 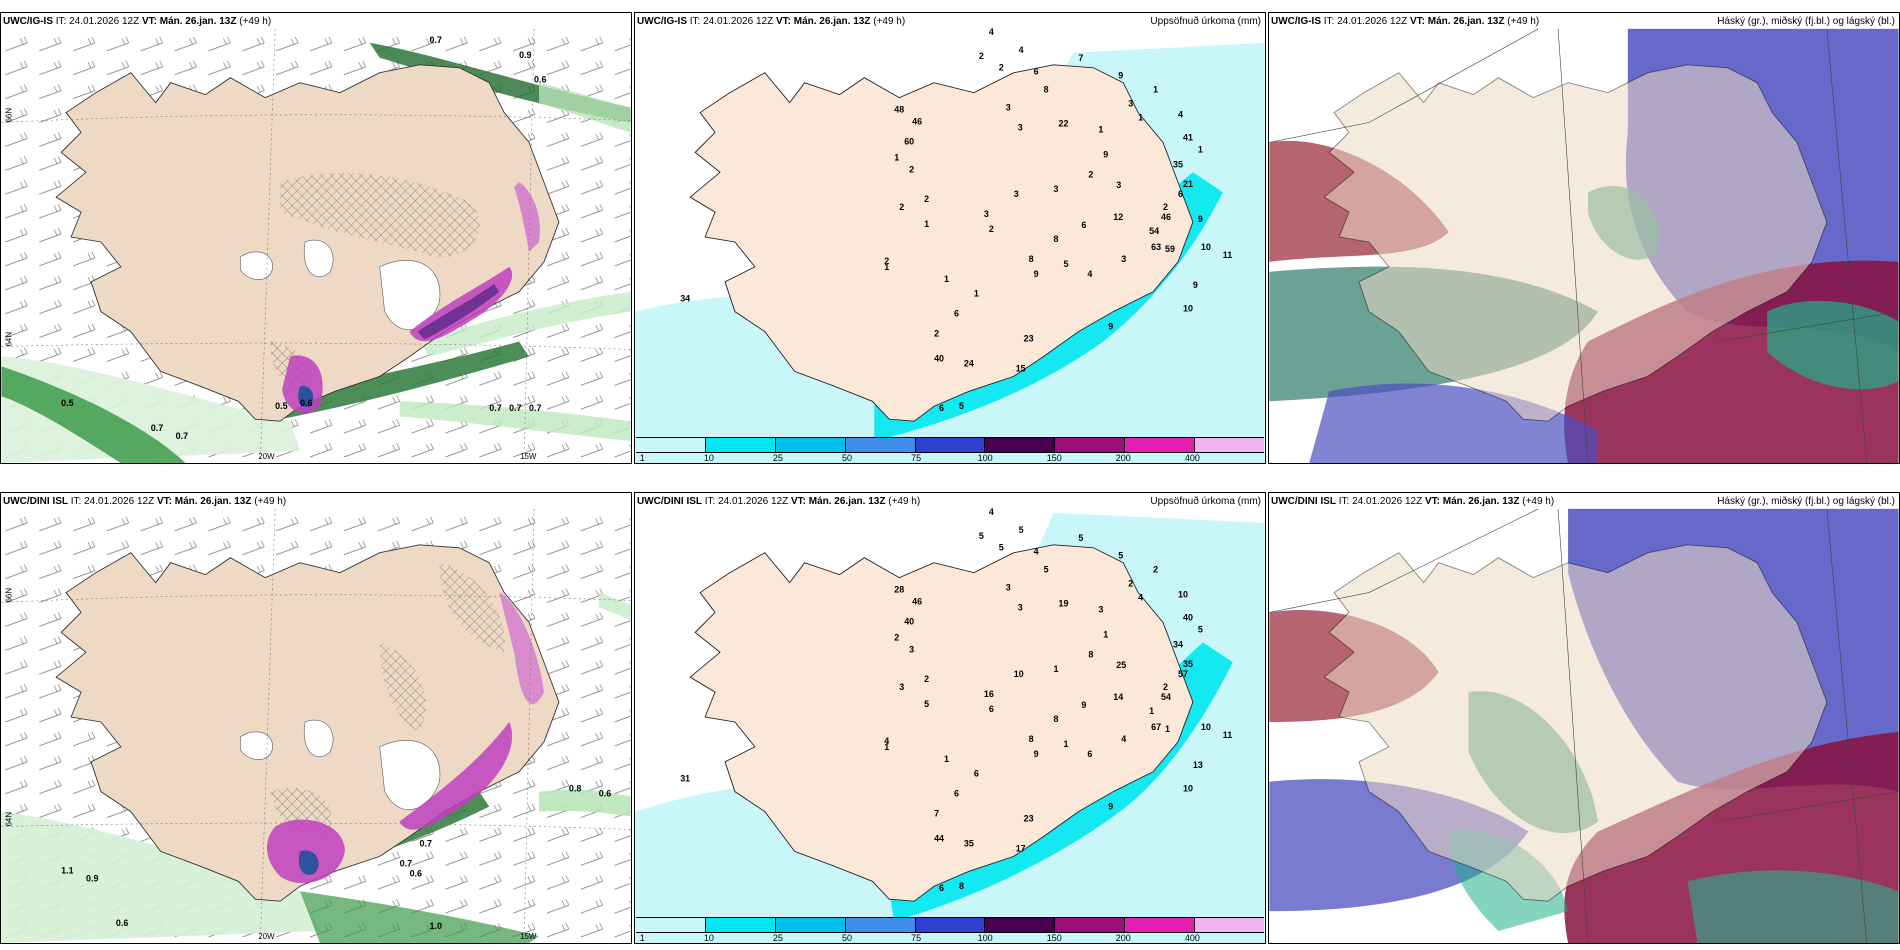 What do you see at coordinates (969, 363) in the screenshot?
I see `precip-value-label: 24` at bounding box center [969, 363].